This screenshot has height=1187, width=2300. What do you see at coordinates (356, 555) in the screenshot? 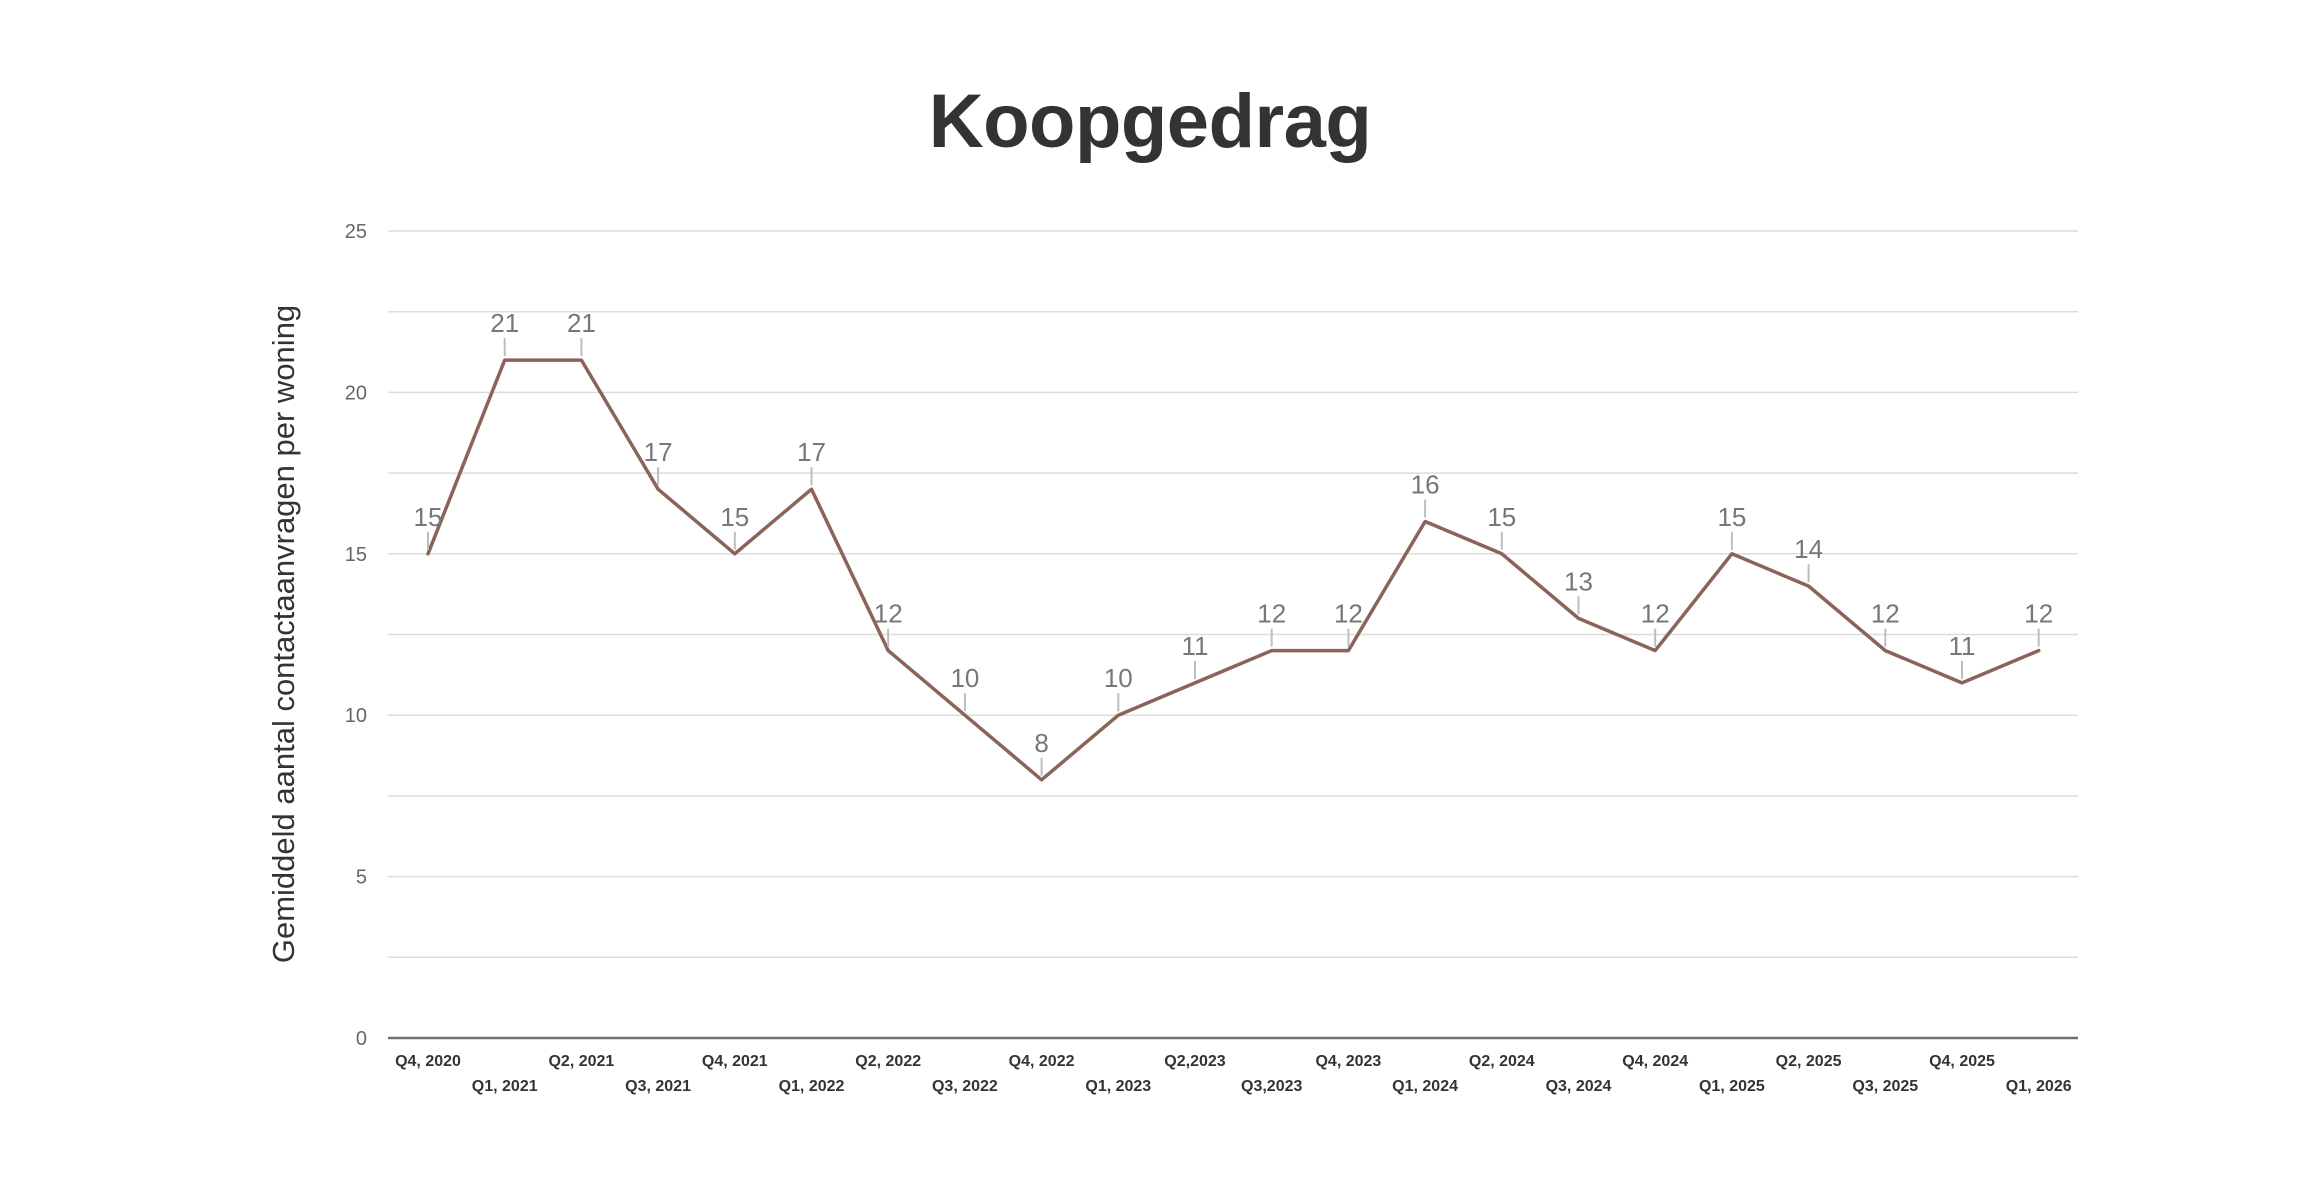
I see `y-tick-label: 15` at bounding box center [356, 555].